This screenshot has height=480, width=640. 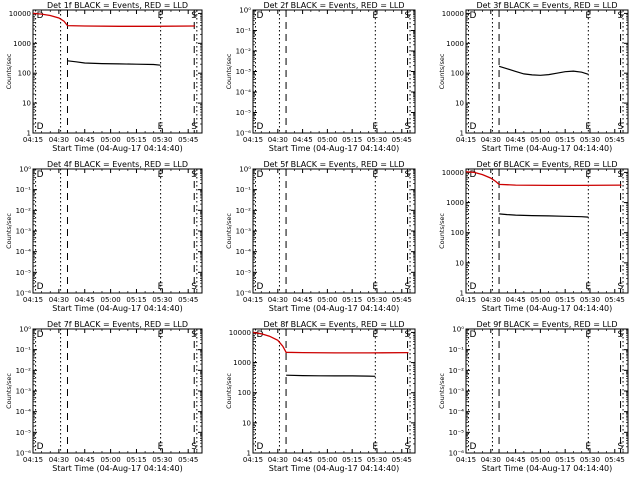 What do you see at coordinates (333, 164) in the screenshot?
I see `panel-title: Det 5f BLACK = Events, RED = LLD` at bounding box center [333, 164].